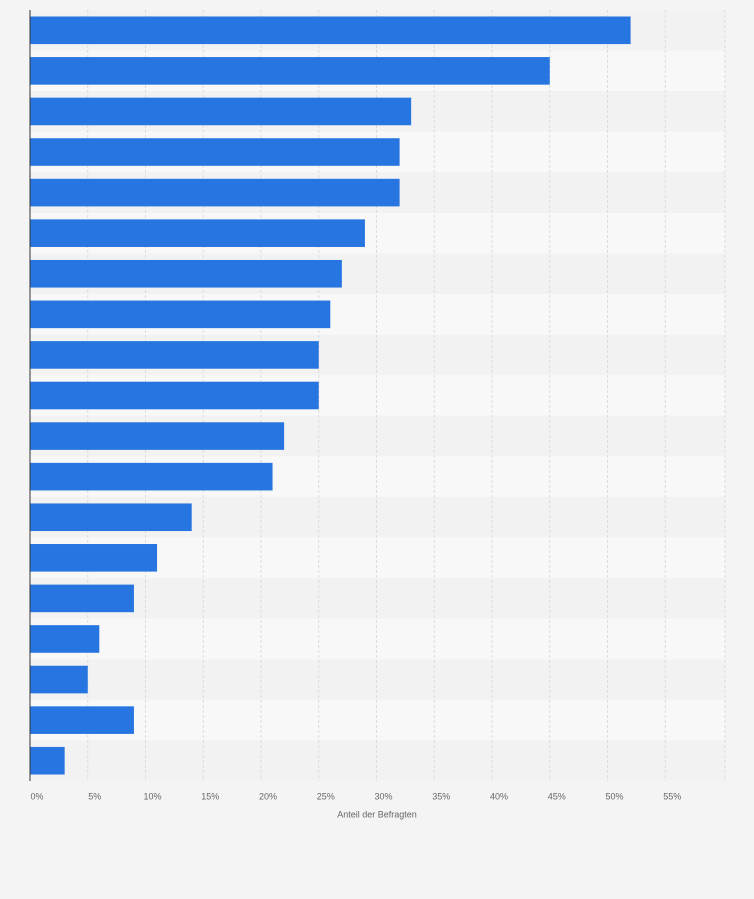 The image size is (754, 899). I want to click on x-tick-label: 45%, so click(557, 796).